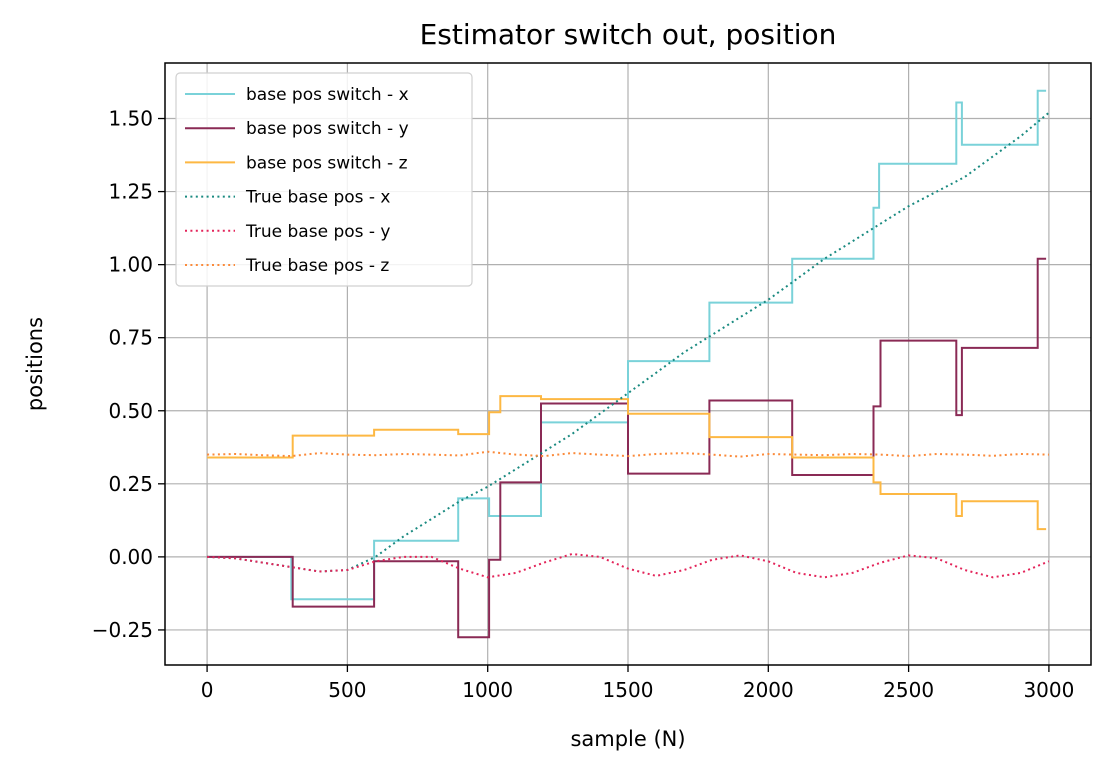 This screenshot has width=1113, height=773. What do you see at coordinates (327, 95) in the screenshot?
I see `legend-label: base pos switch - x` at bounding box center [327, 95].